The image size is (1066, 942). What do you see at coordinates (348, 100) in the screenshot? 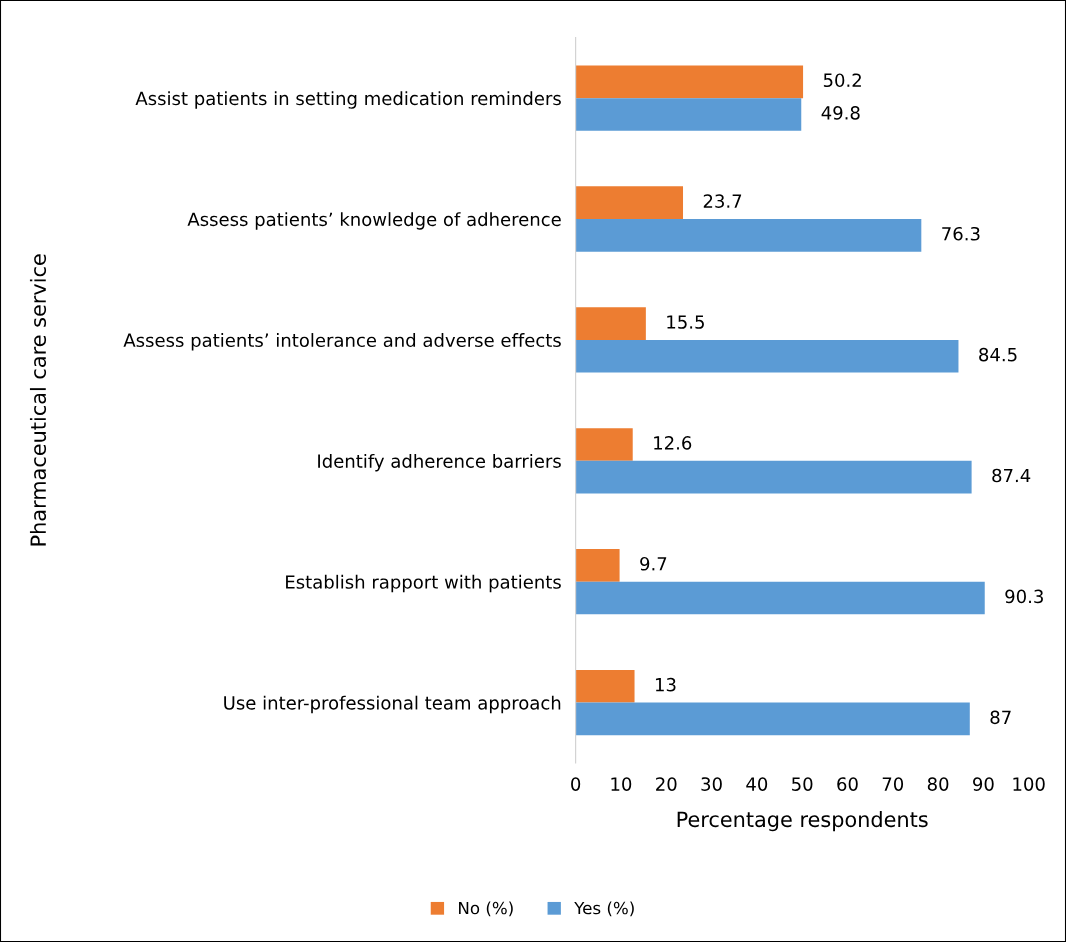
I see `y-tick-label: Assist patients in setting medication reminders` at bounding box center [348, 100].